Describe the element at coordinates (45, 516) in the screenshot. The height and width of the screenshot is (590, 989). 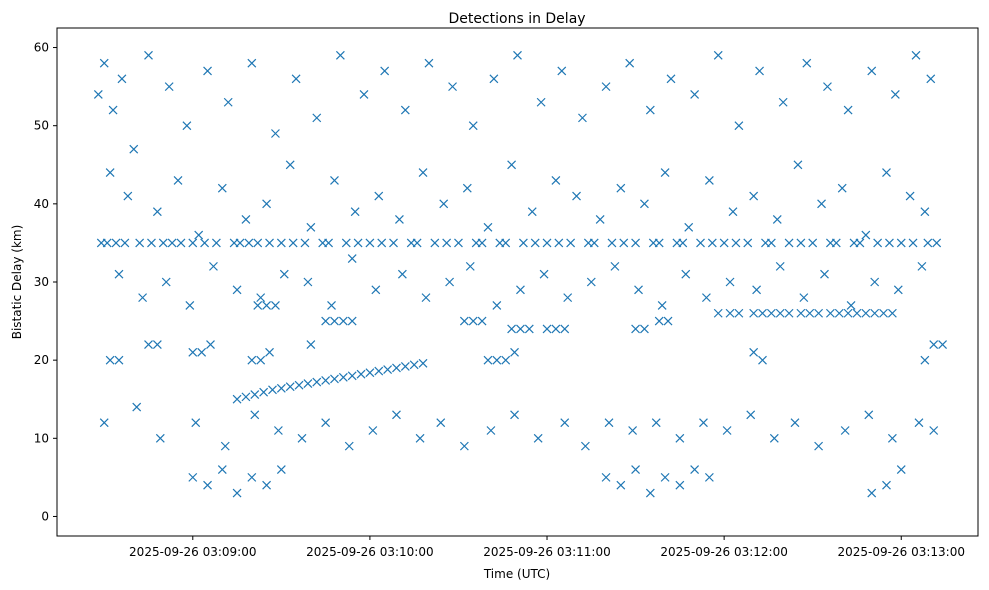
I see `y-tick-label: 0` at that location.